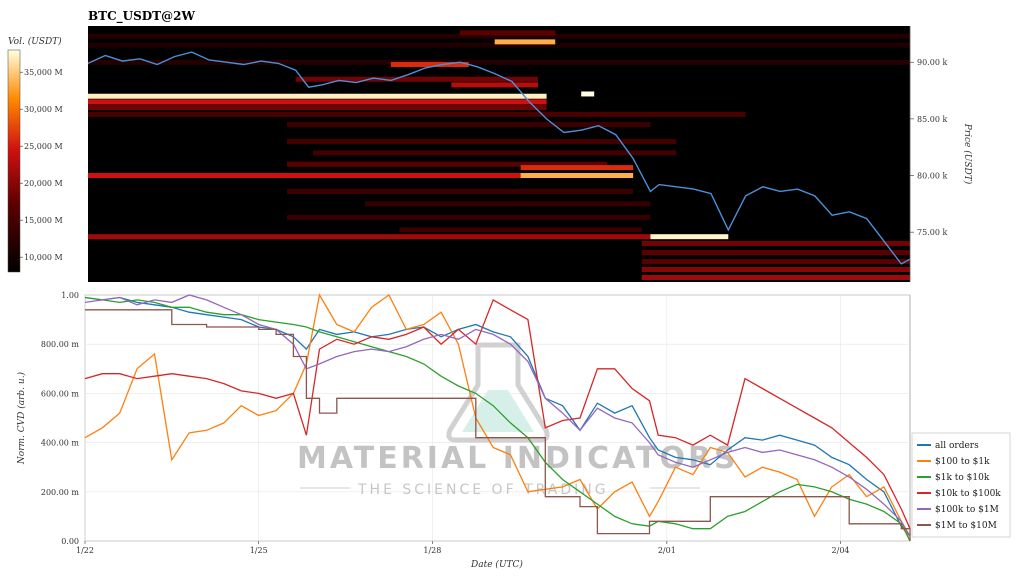 This screenshot has height=576, width=1024. Describe the element at coordinates (60, 443) in the screenshot. I see `cvd-y-tick-label: 400.00 m` at that location.